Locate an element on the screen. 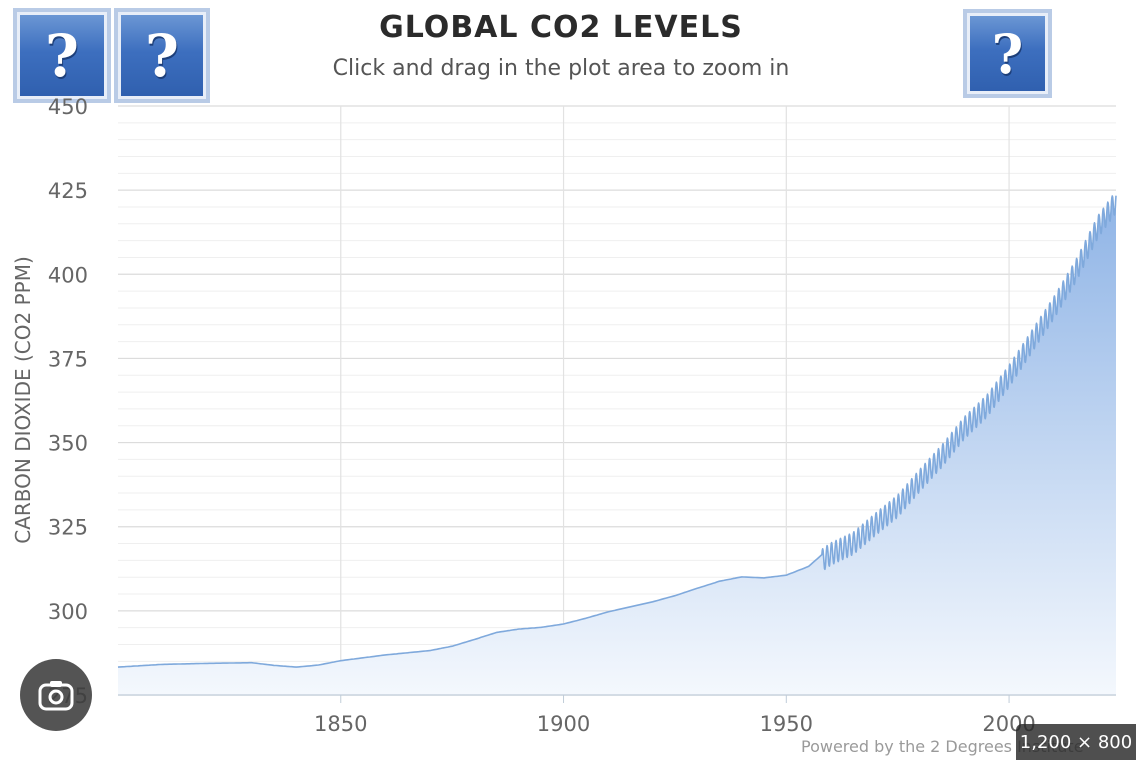  y-axis-title: CARBON DIOXIDE (CO2 PPM) is located at coordinates (23, 400).